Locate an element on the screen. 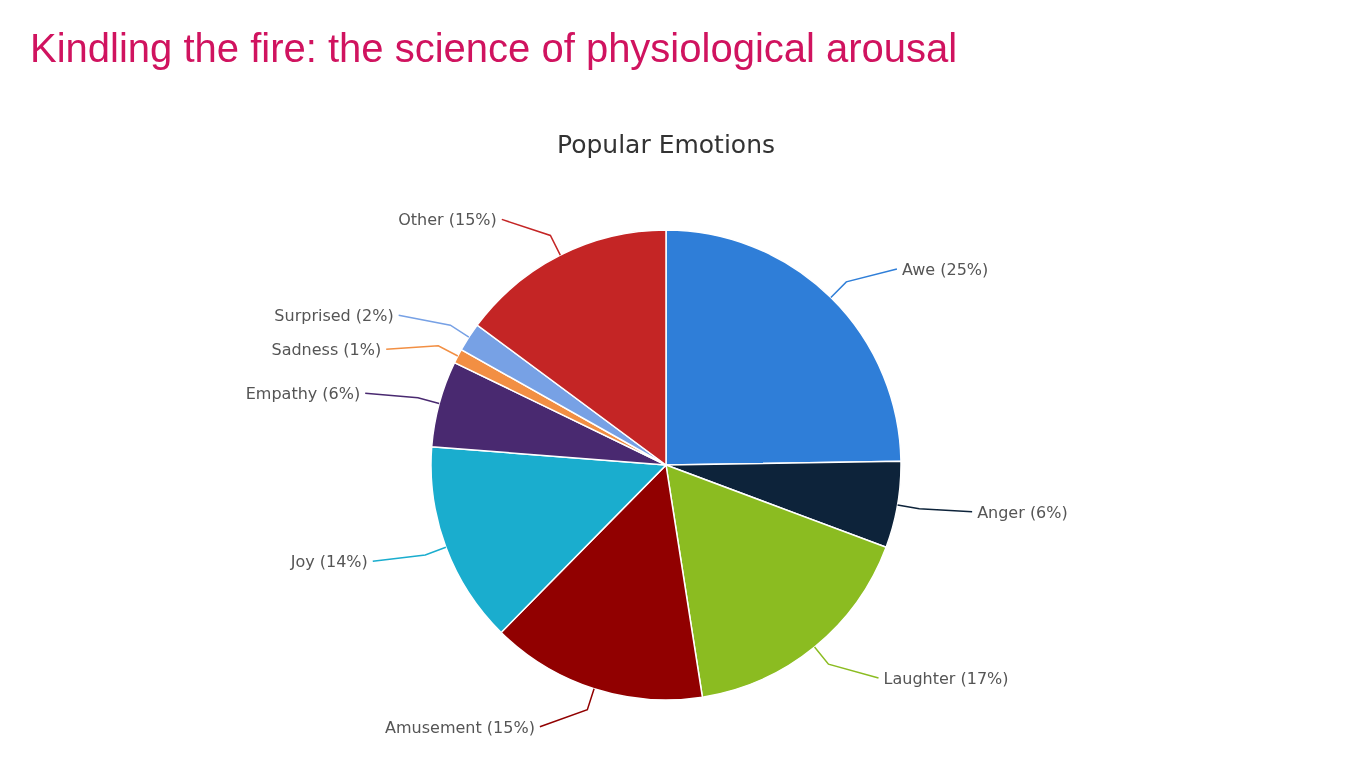  slice-label: Joy (14%) is located at coordinates (328, 562).